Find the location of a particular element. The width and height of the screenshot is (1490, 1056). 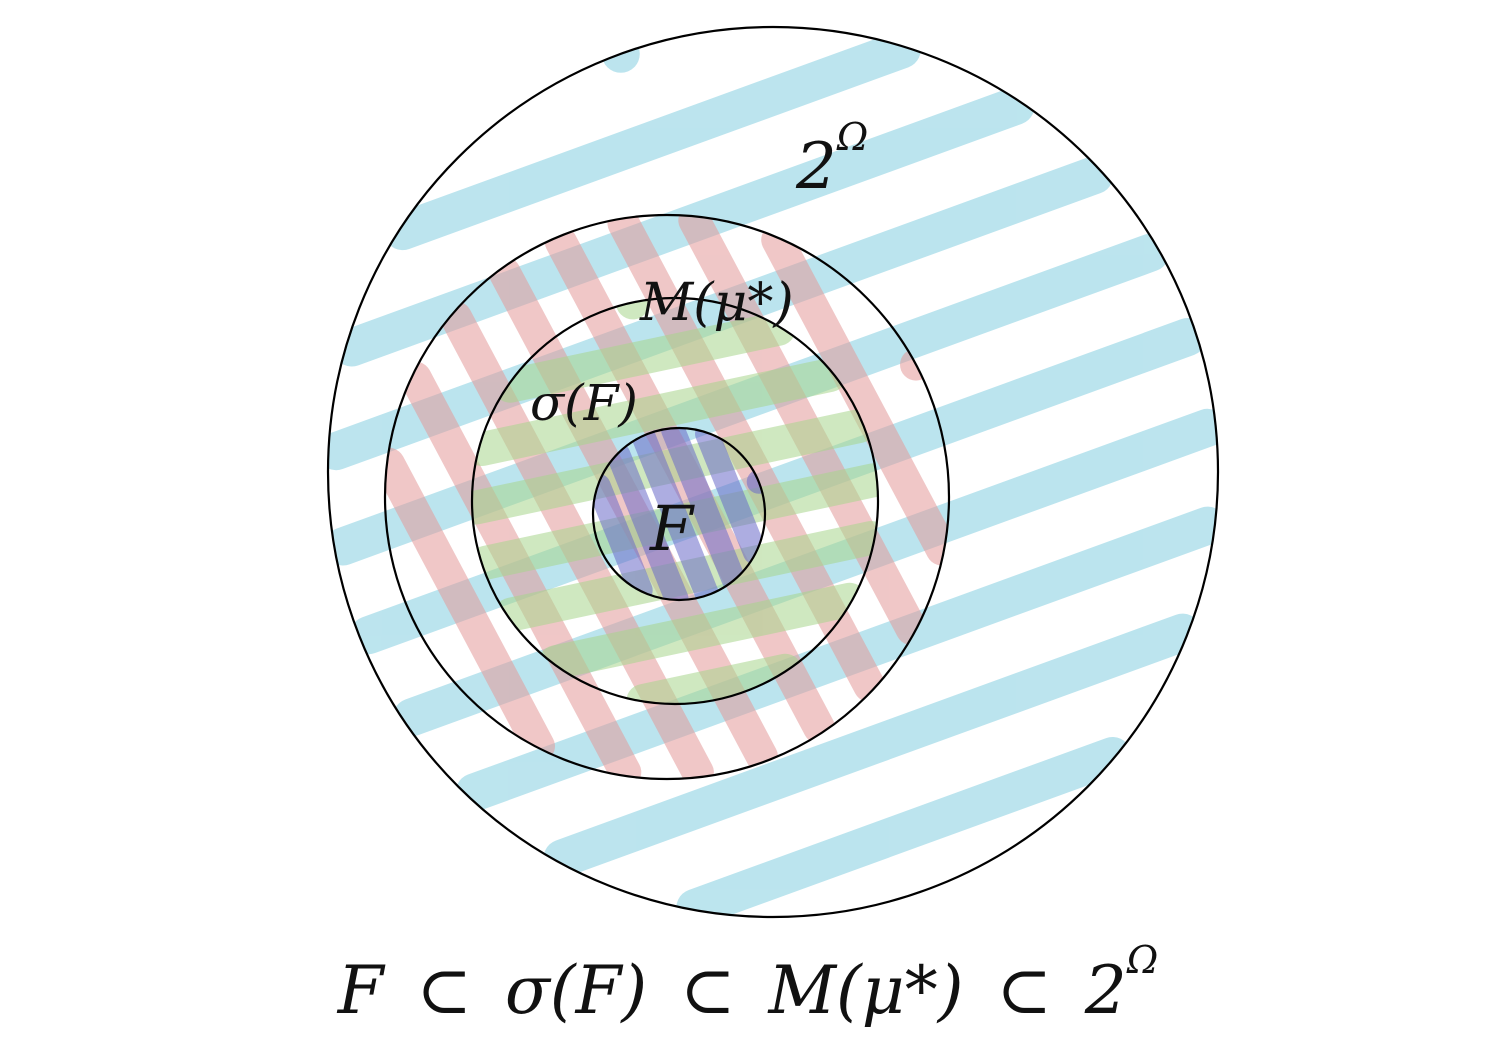

power-set-label-base: 2 is located at coordinates (816, 167).